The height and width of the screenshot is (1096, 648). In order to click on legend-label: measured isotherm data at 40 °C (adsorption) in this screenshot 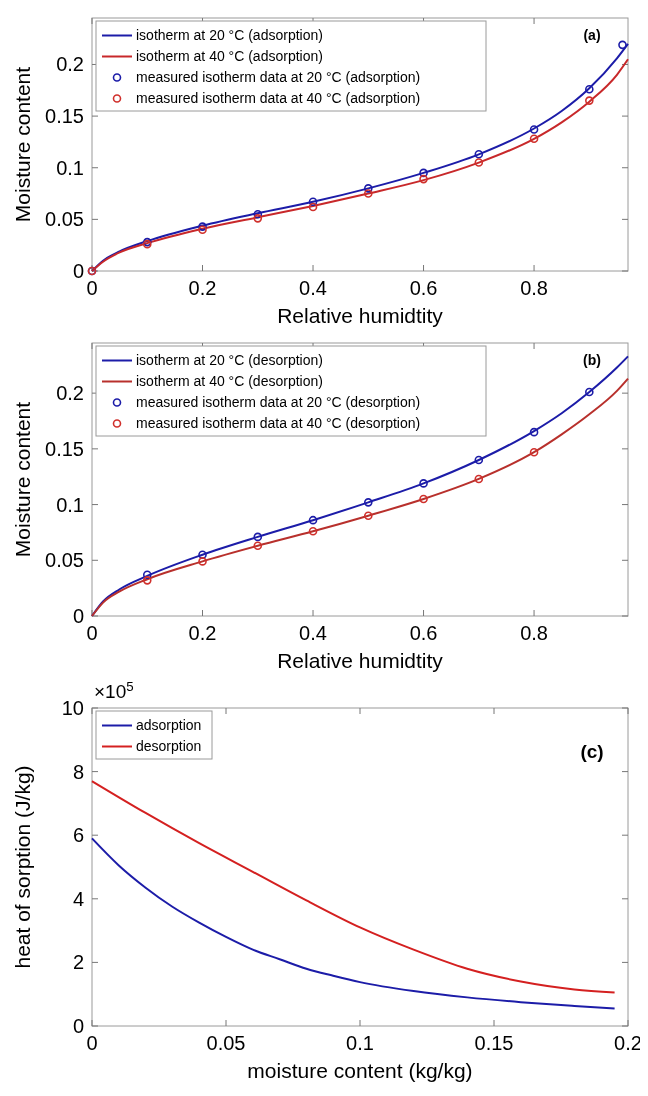, I will do `click(278, 98)`.